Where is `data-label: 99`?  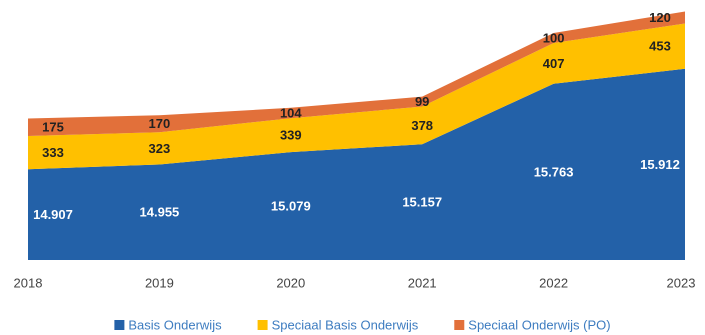 data-label: 99 is located at coordinates (422, 101).